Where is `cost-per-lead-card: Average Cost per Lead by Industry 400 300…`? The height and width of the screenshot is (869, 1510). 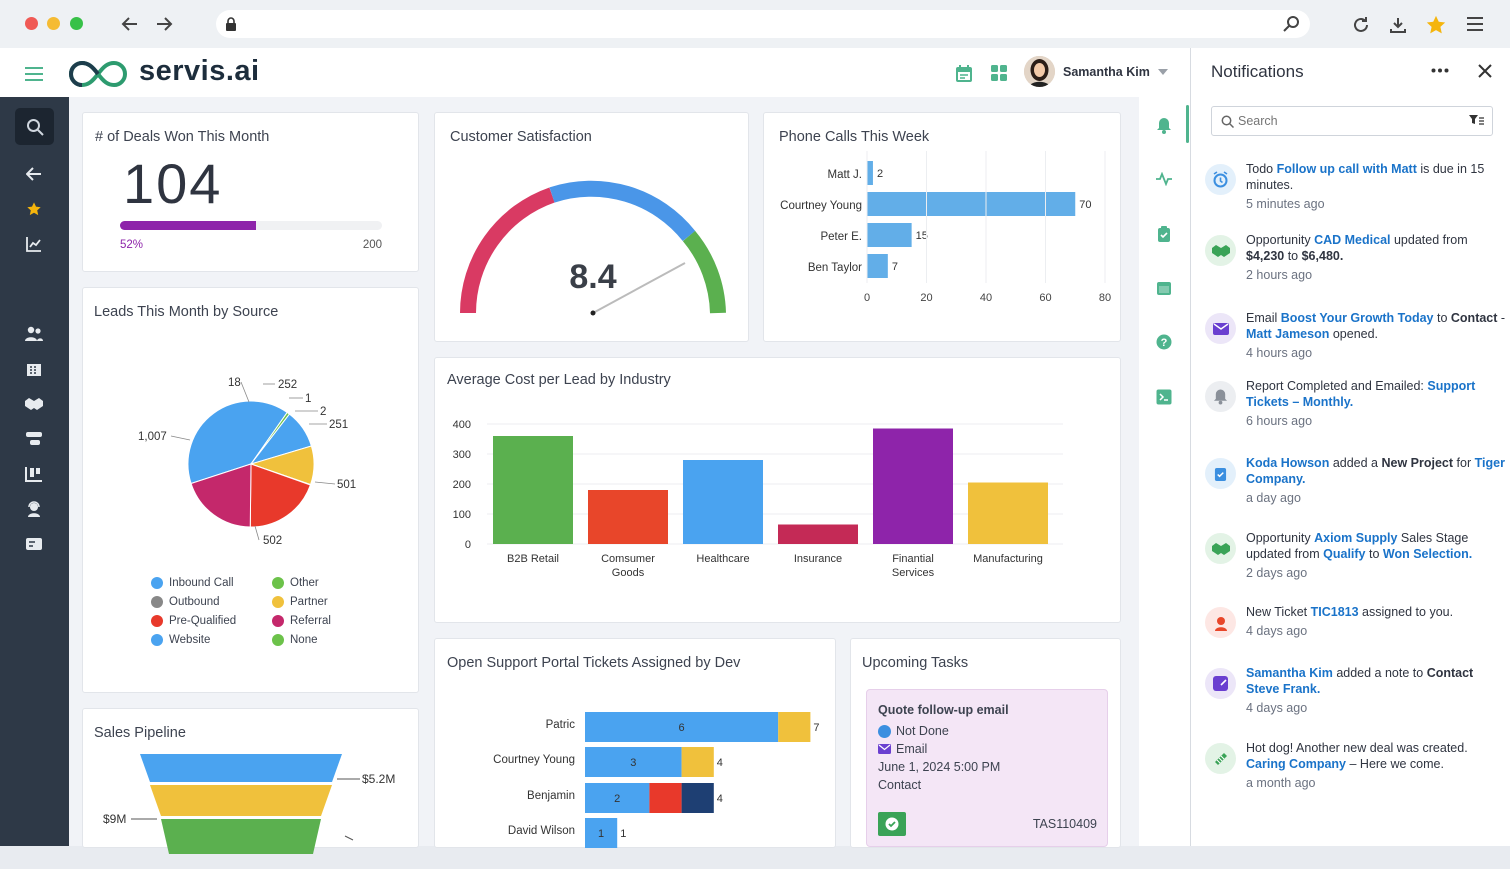
cost-per-lead-card: Average Cost per Lead by Industry 400 300… is located at coordinates (777, 490).